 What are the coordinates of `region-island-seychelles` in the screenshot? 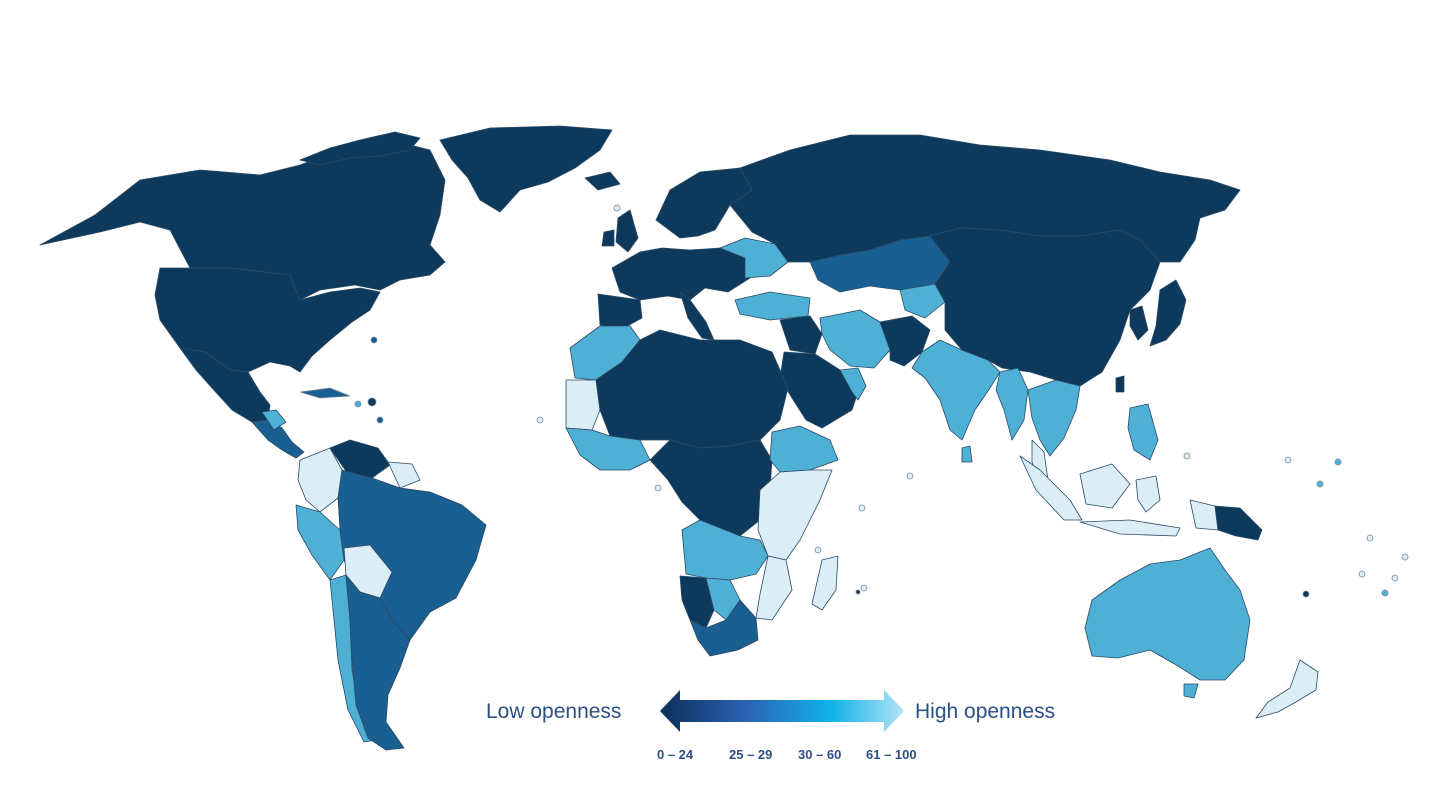 It's located at (862, 508).